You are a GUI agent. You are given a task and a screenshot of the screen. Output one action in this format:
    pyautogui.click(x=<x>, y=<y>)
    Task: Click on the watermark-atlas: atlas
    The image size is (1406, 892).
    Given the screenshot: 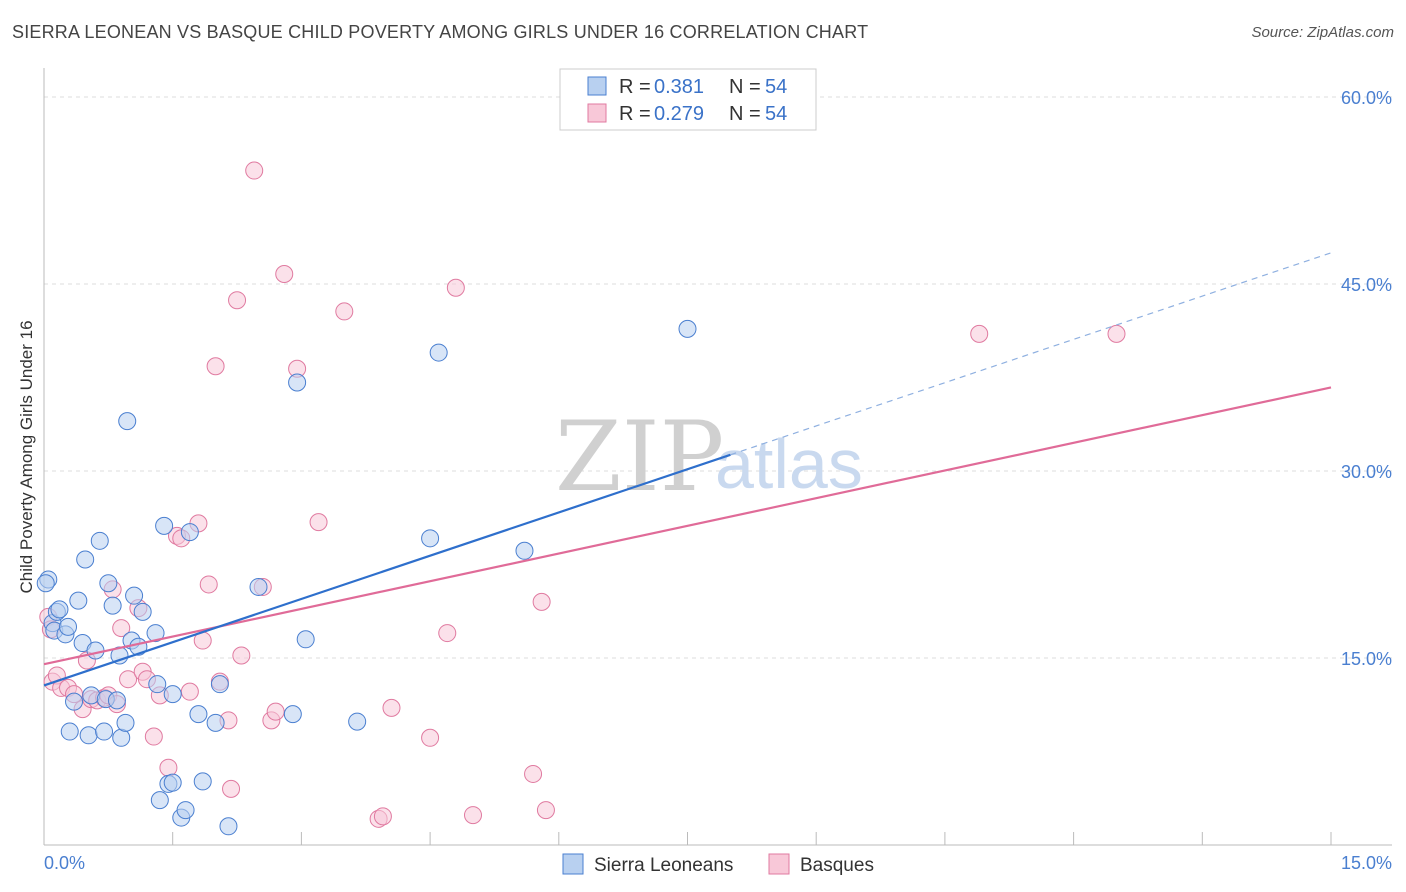 What is the action you would take?
    pyautogui.click(x=789, y=464)
    